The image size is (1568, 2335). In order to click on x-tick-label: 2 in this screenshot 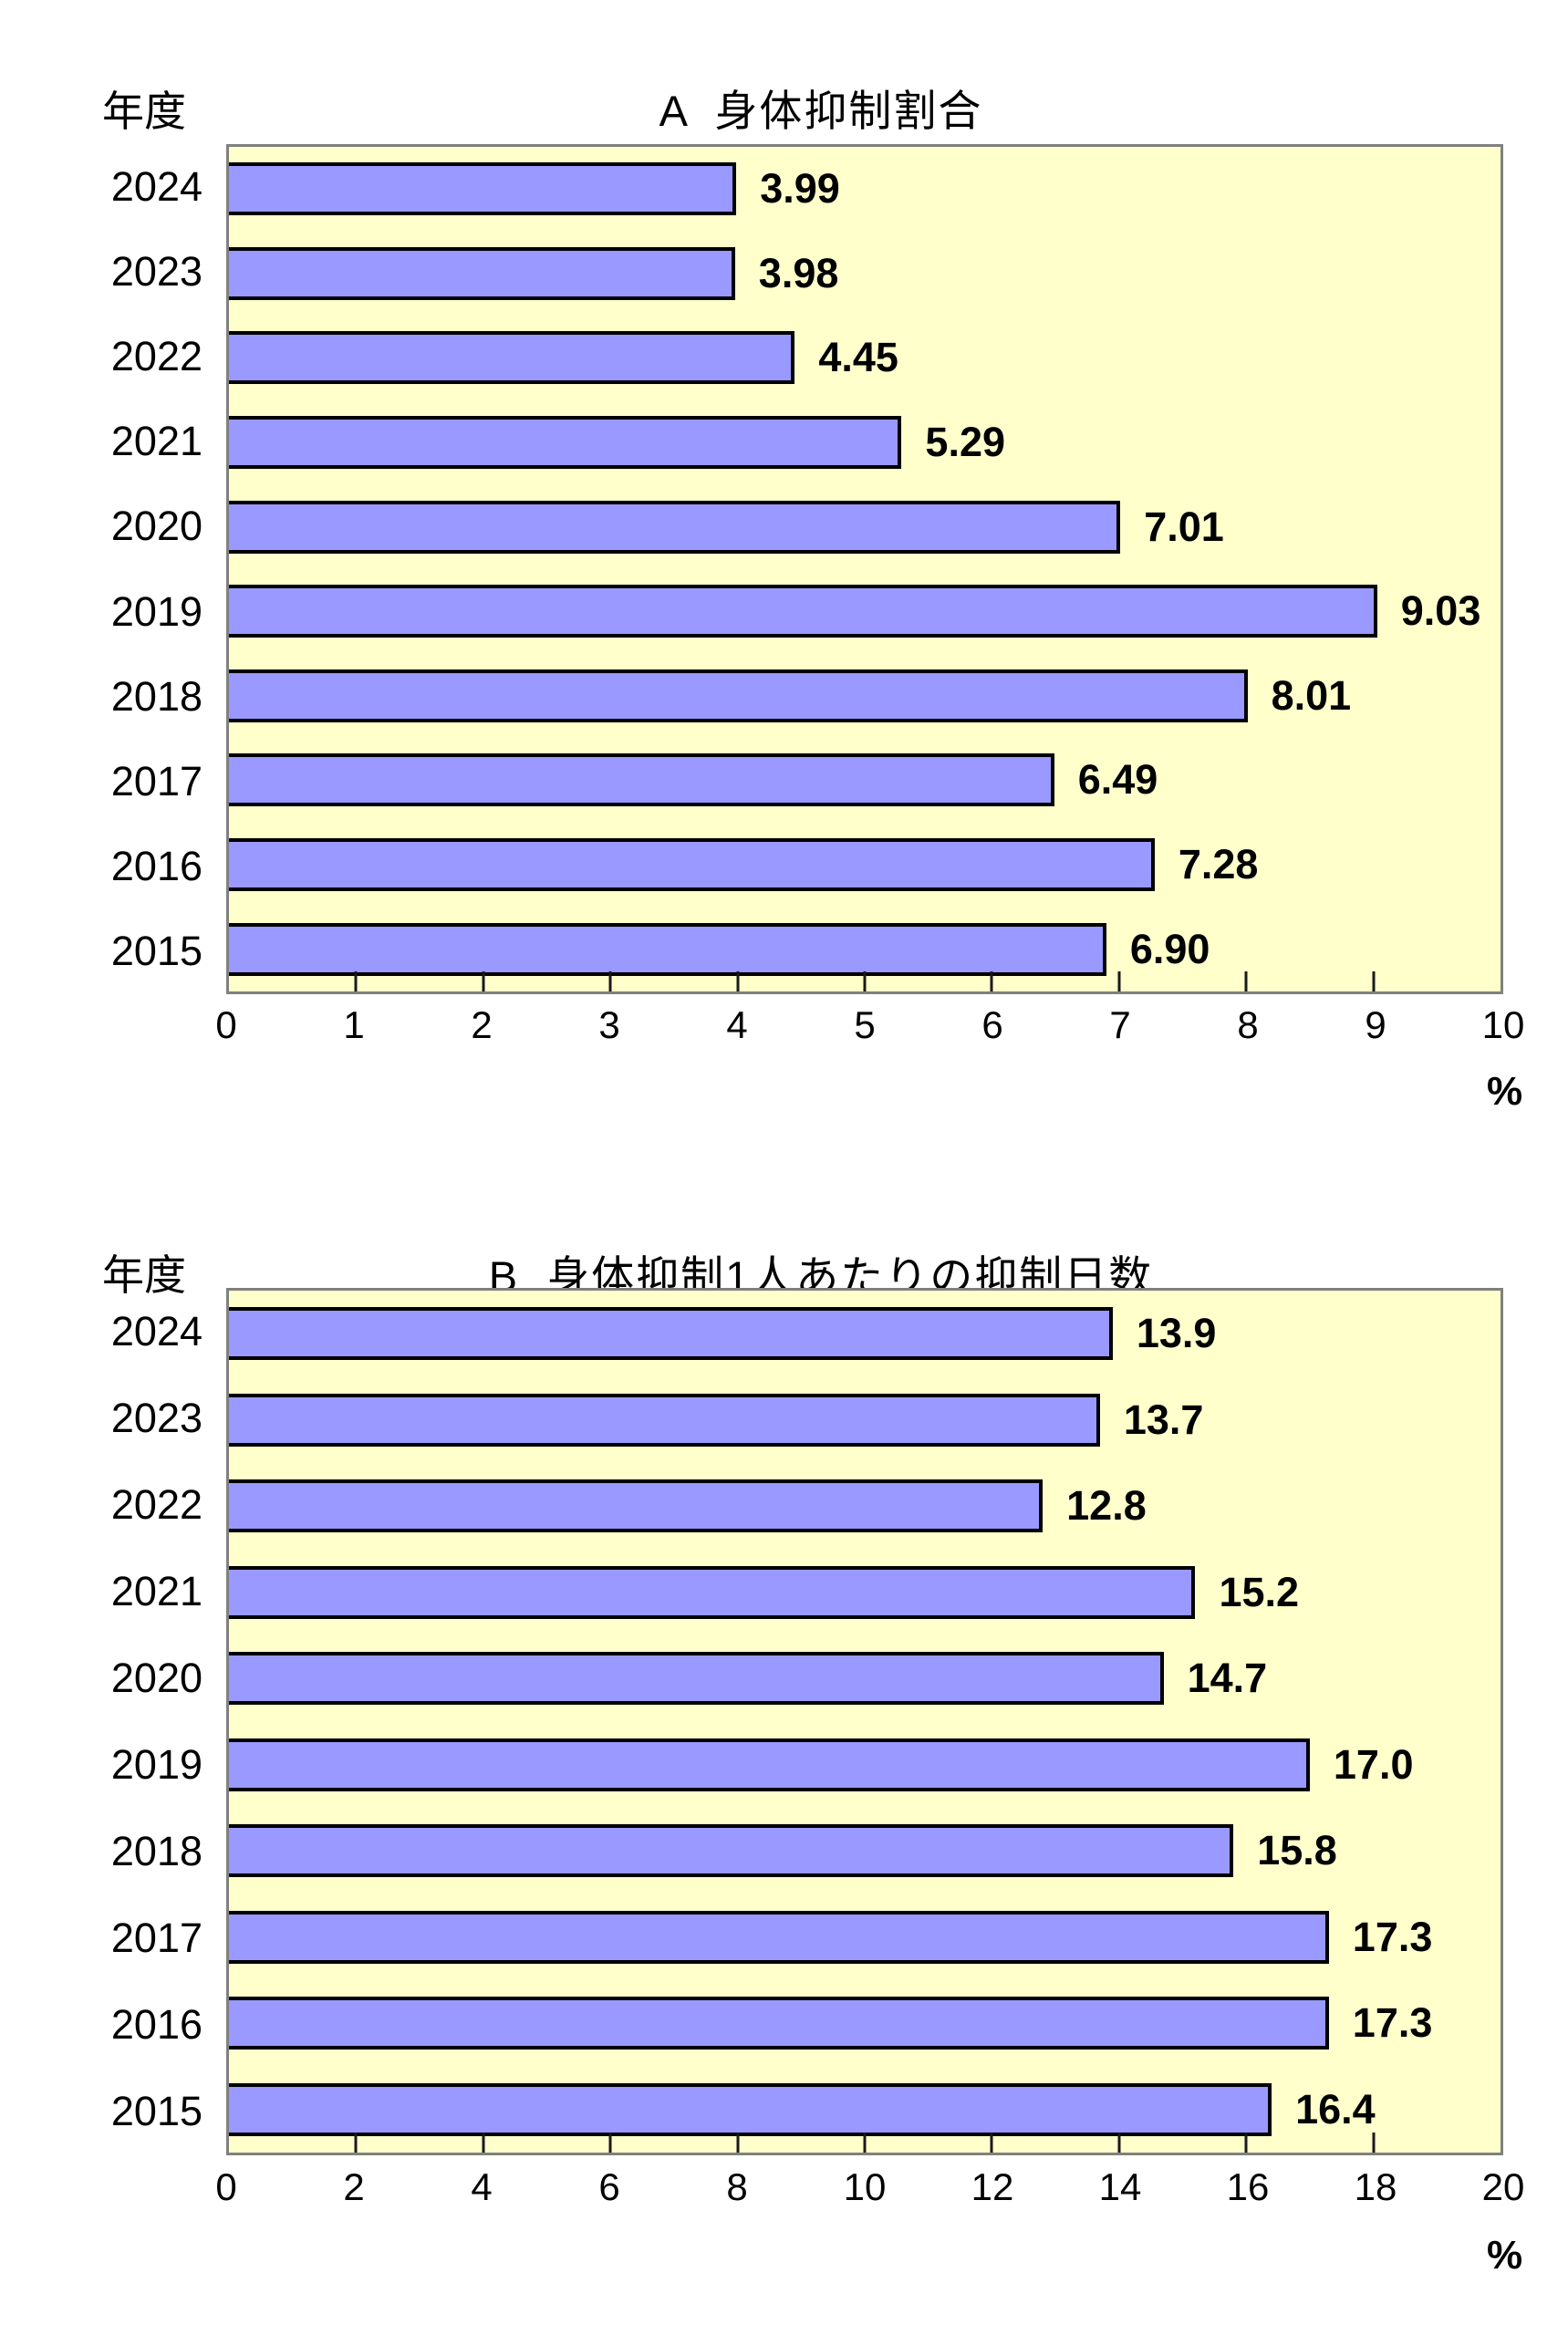, I will do `click(354, 2186)`.